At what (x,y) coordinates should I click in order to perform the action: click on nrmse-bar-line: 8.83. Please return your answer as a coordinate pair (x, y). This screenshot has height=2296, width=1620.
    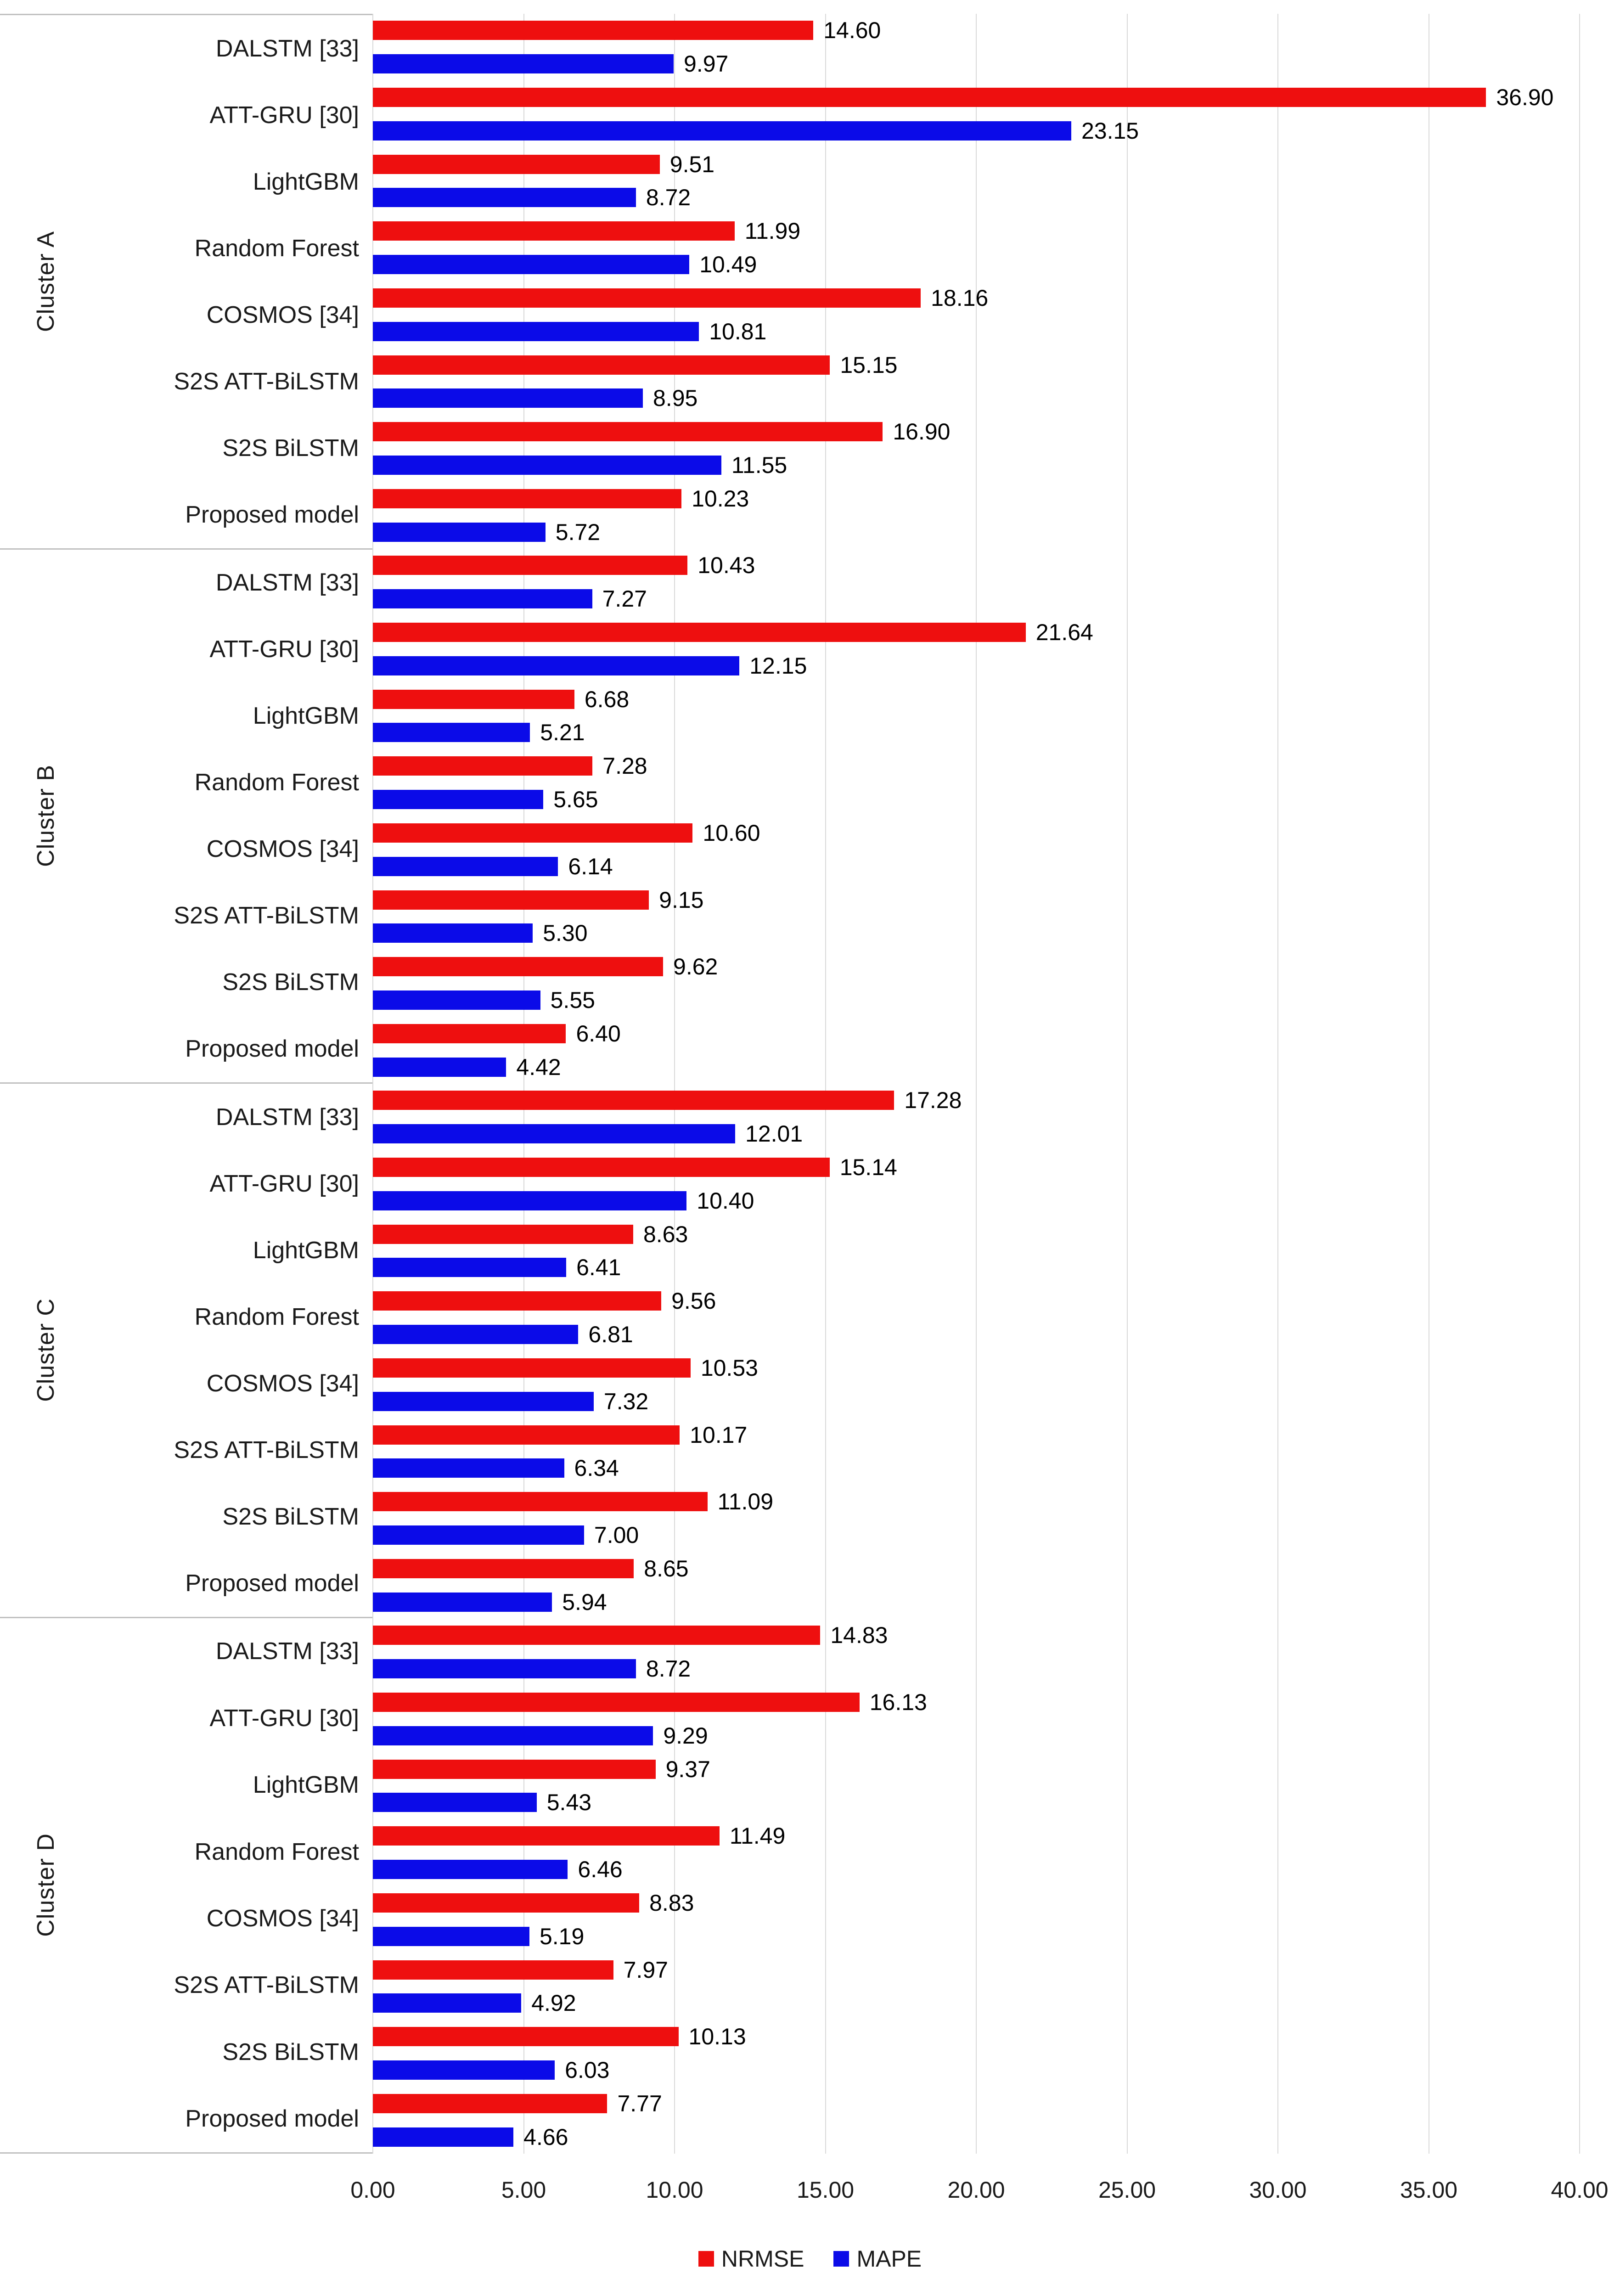
    Looking at the image, I should click on (976, 1903).